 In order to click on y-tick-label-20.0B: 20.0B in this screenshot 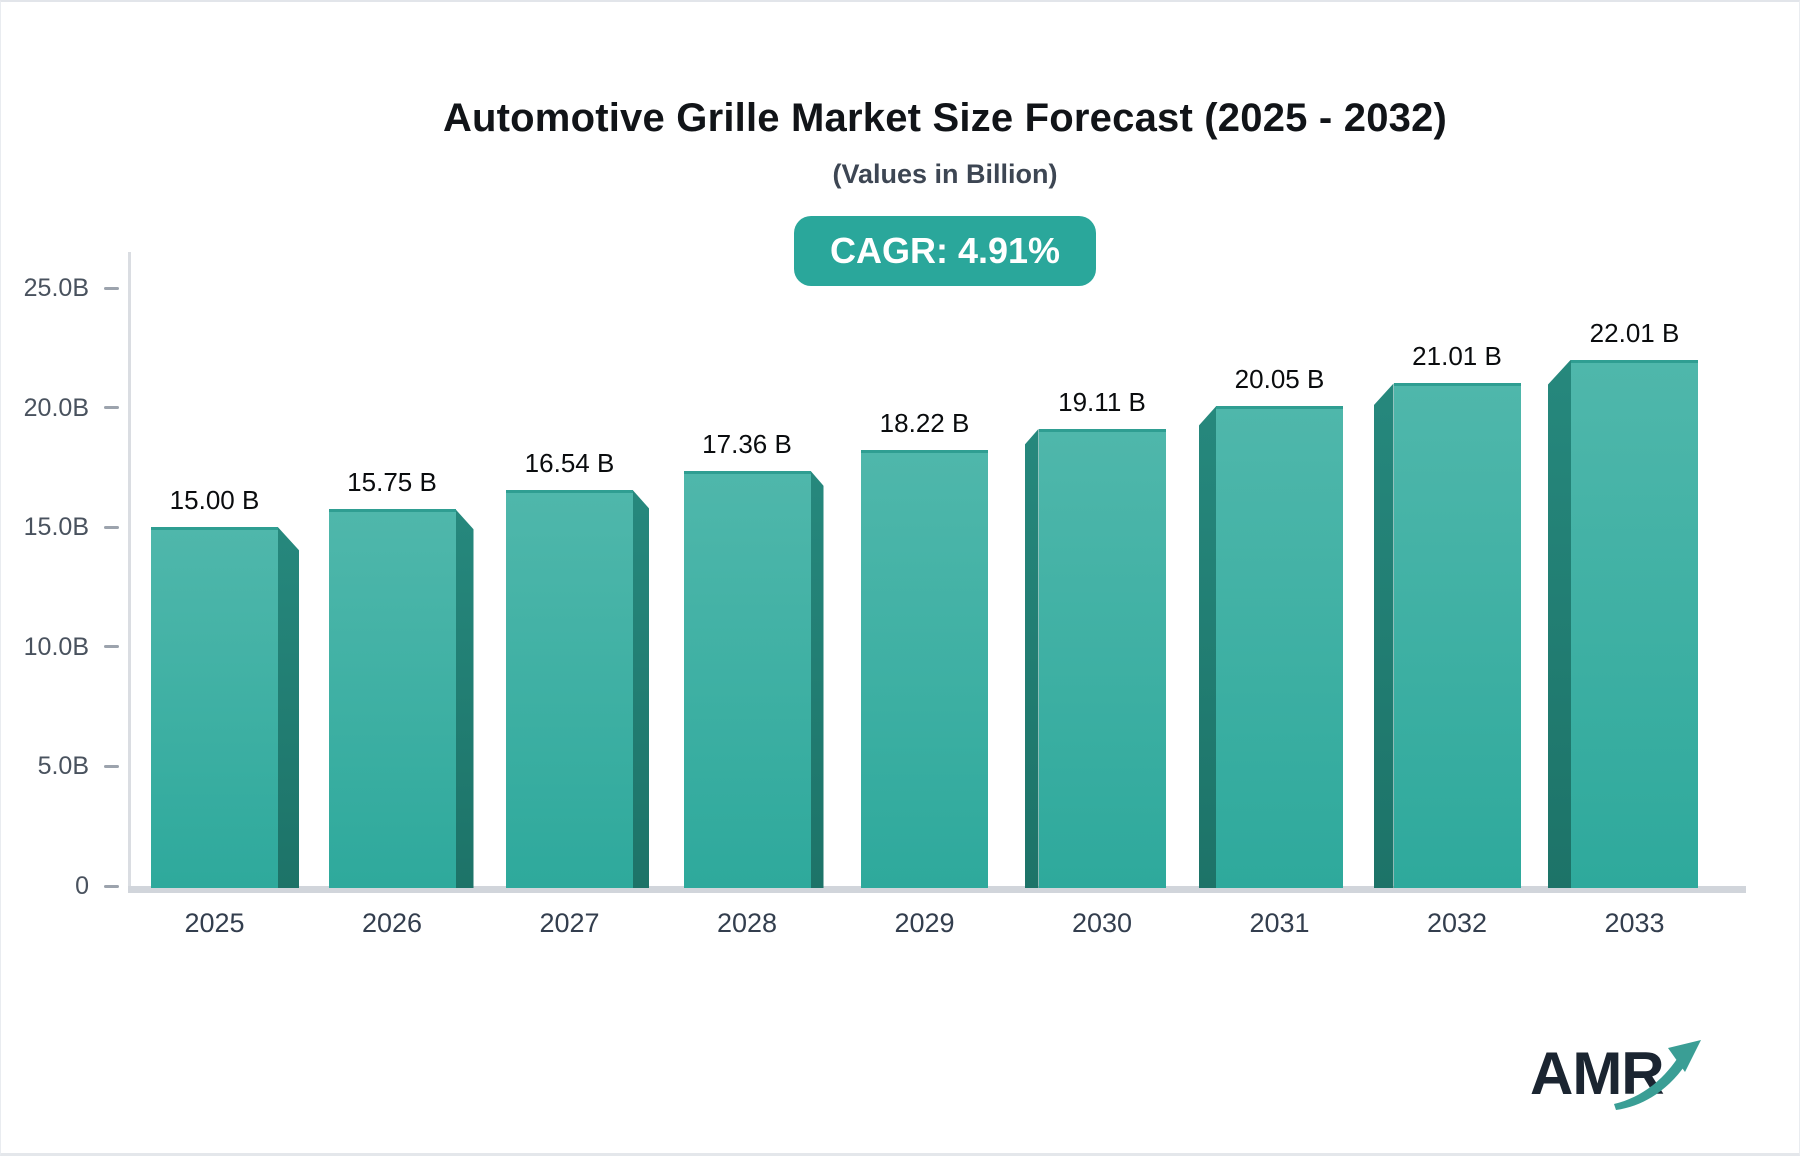, I will do `click(56, 407)`.